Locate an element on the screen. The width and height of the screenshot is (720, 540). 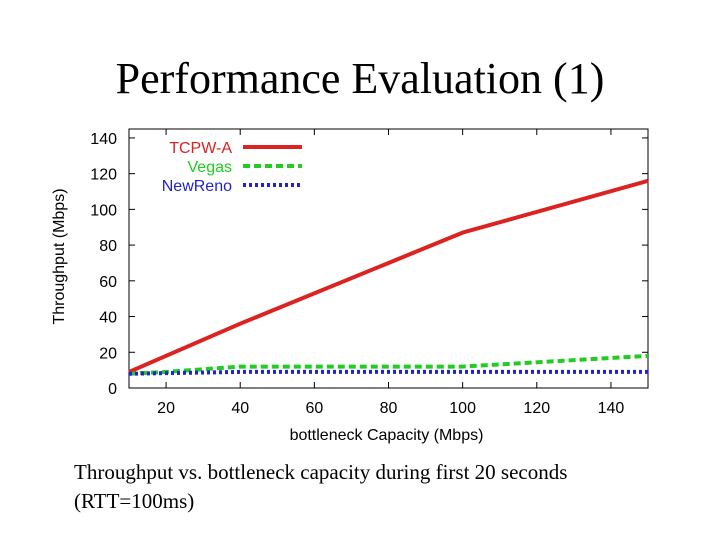
y-tick-label: 20 is located at coordinates (108, 353).